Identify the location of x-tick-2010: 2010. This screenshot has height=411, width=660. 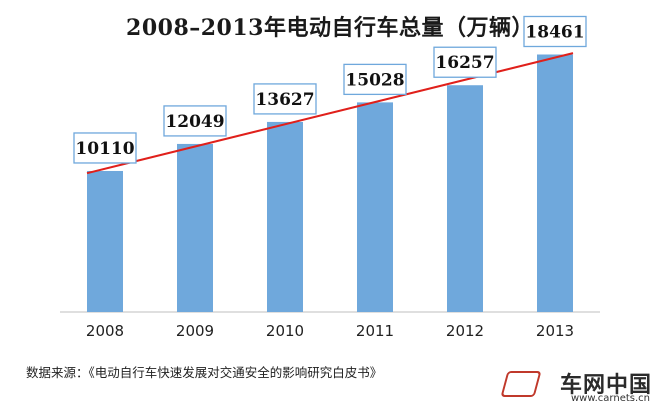
(285, 331).